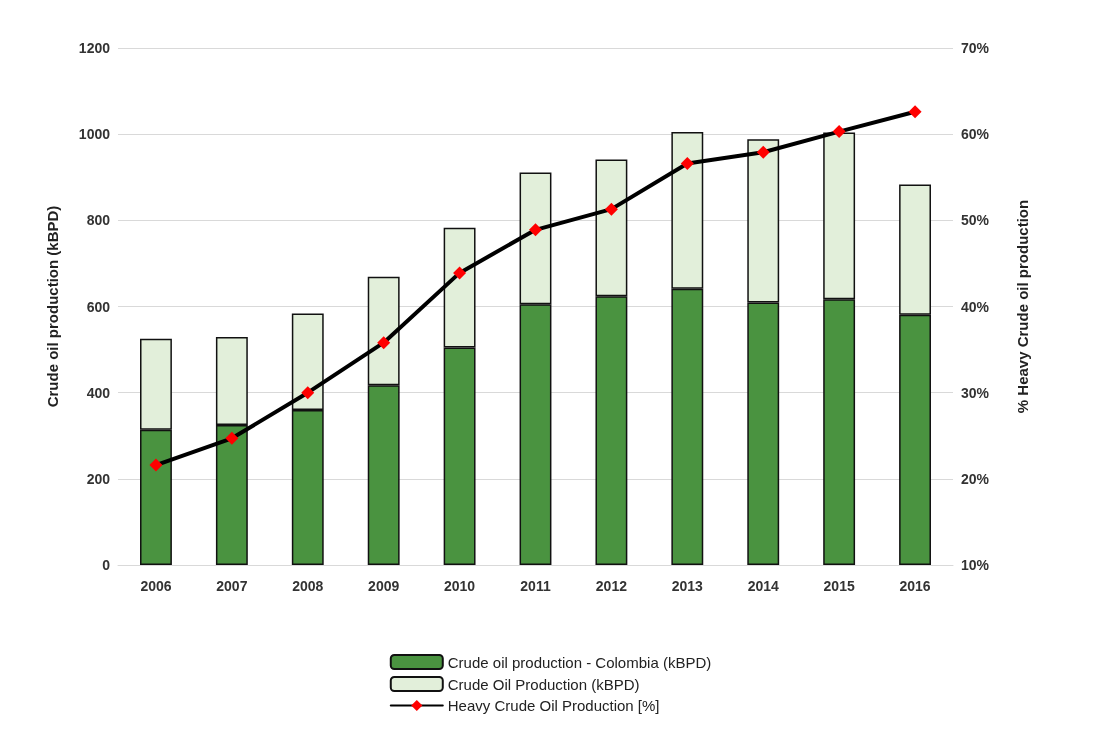  What do you see at coordinates (975, 220) in the screenshot?
I see `y2-tick-label: 50%` at bounding box center [975, 220].